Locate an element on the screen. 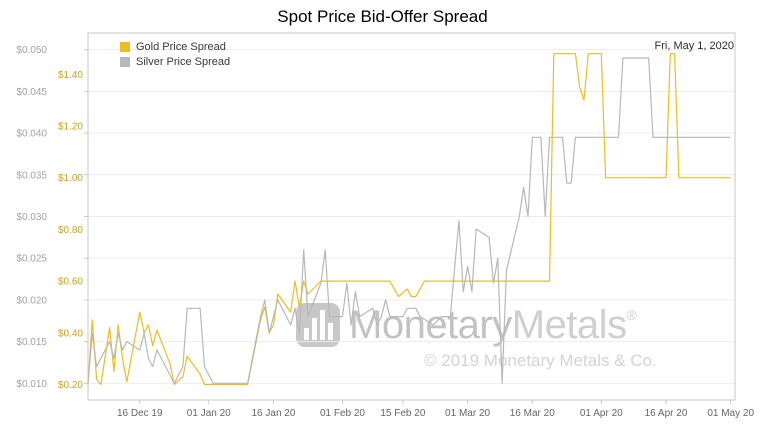 The width and height of the screenshot is (765, 426). date-annotation: Fri, May 1, 2020 is located at coordinates (694, 46).